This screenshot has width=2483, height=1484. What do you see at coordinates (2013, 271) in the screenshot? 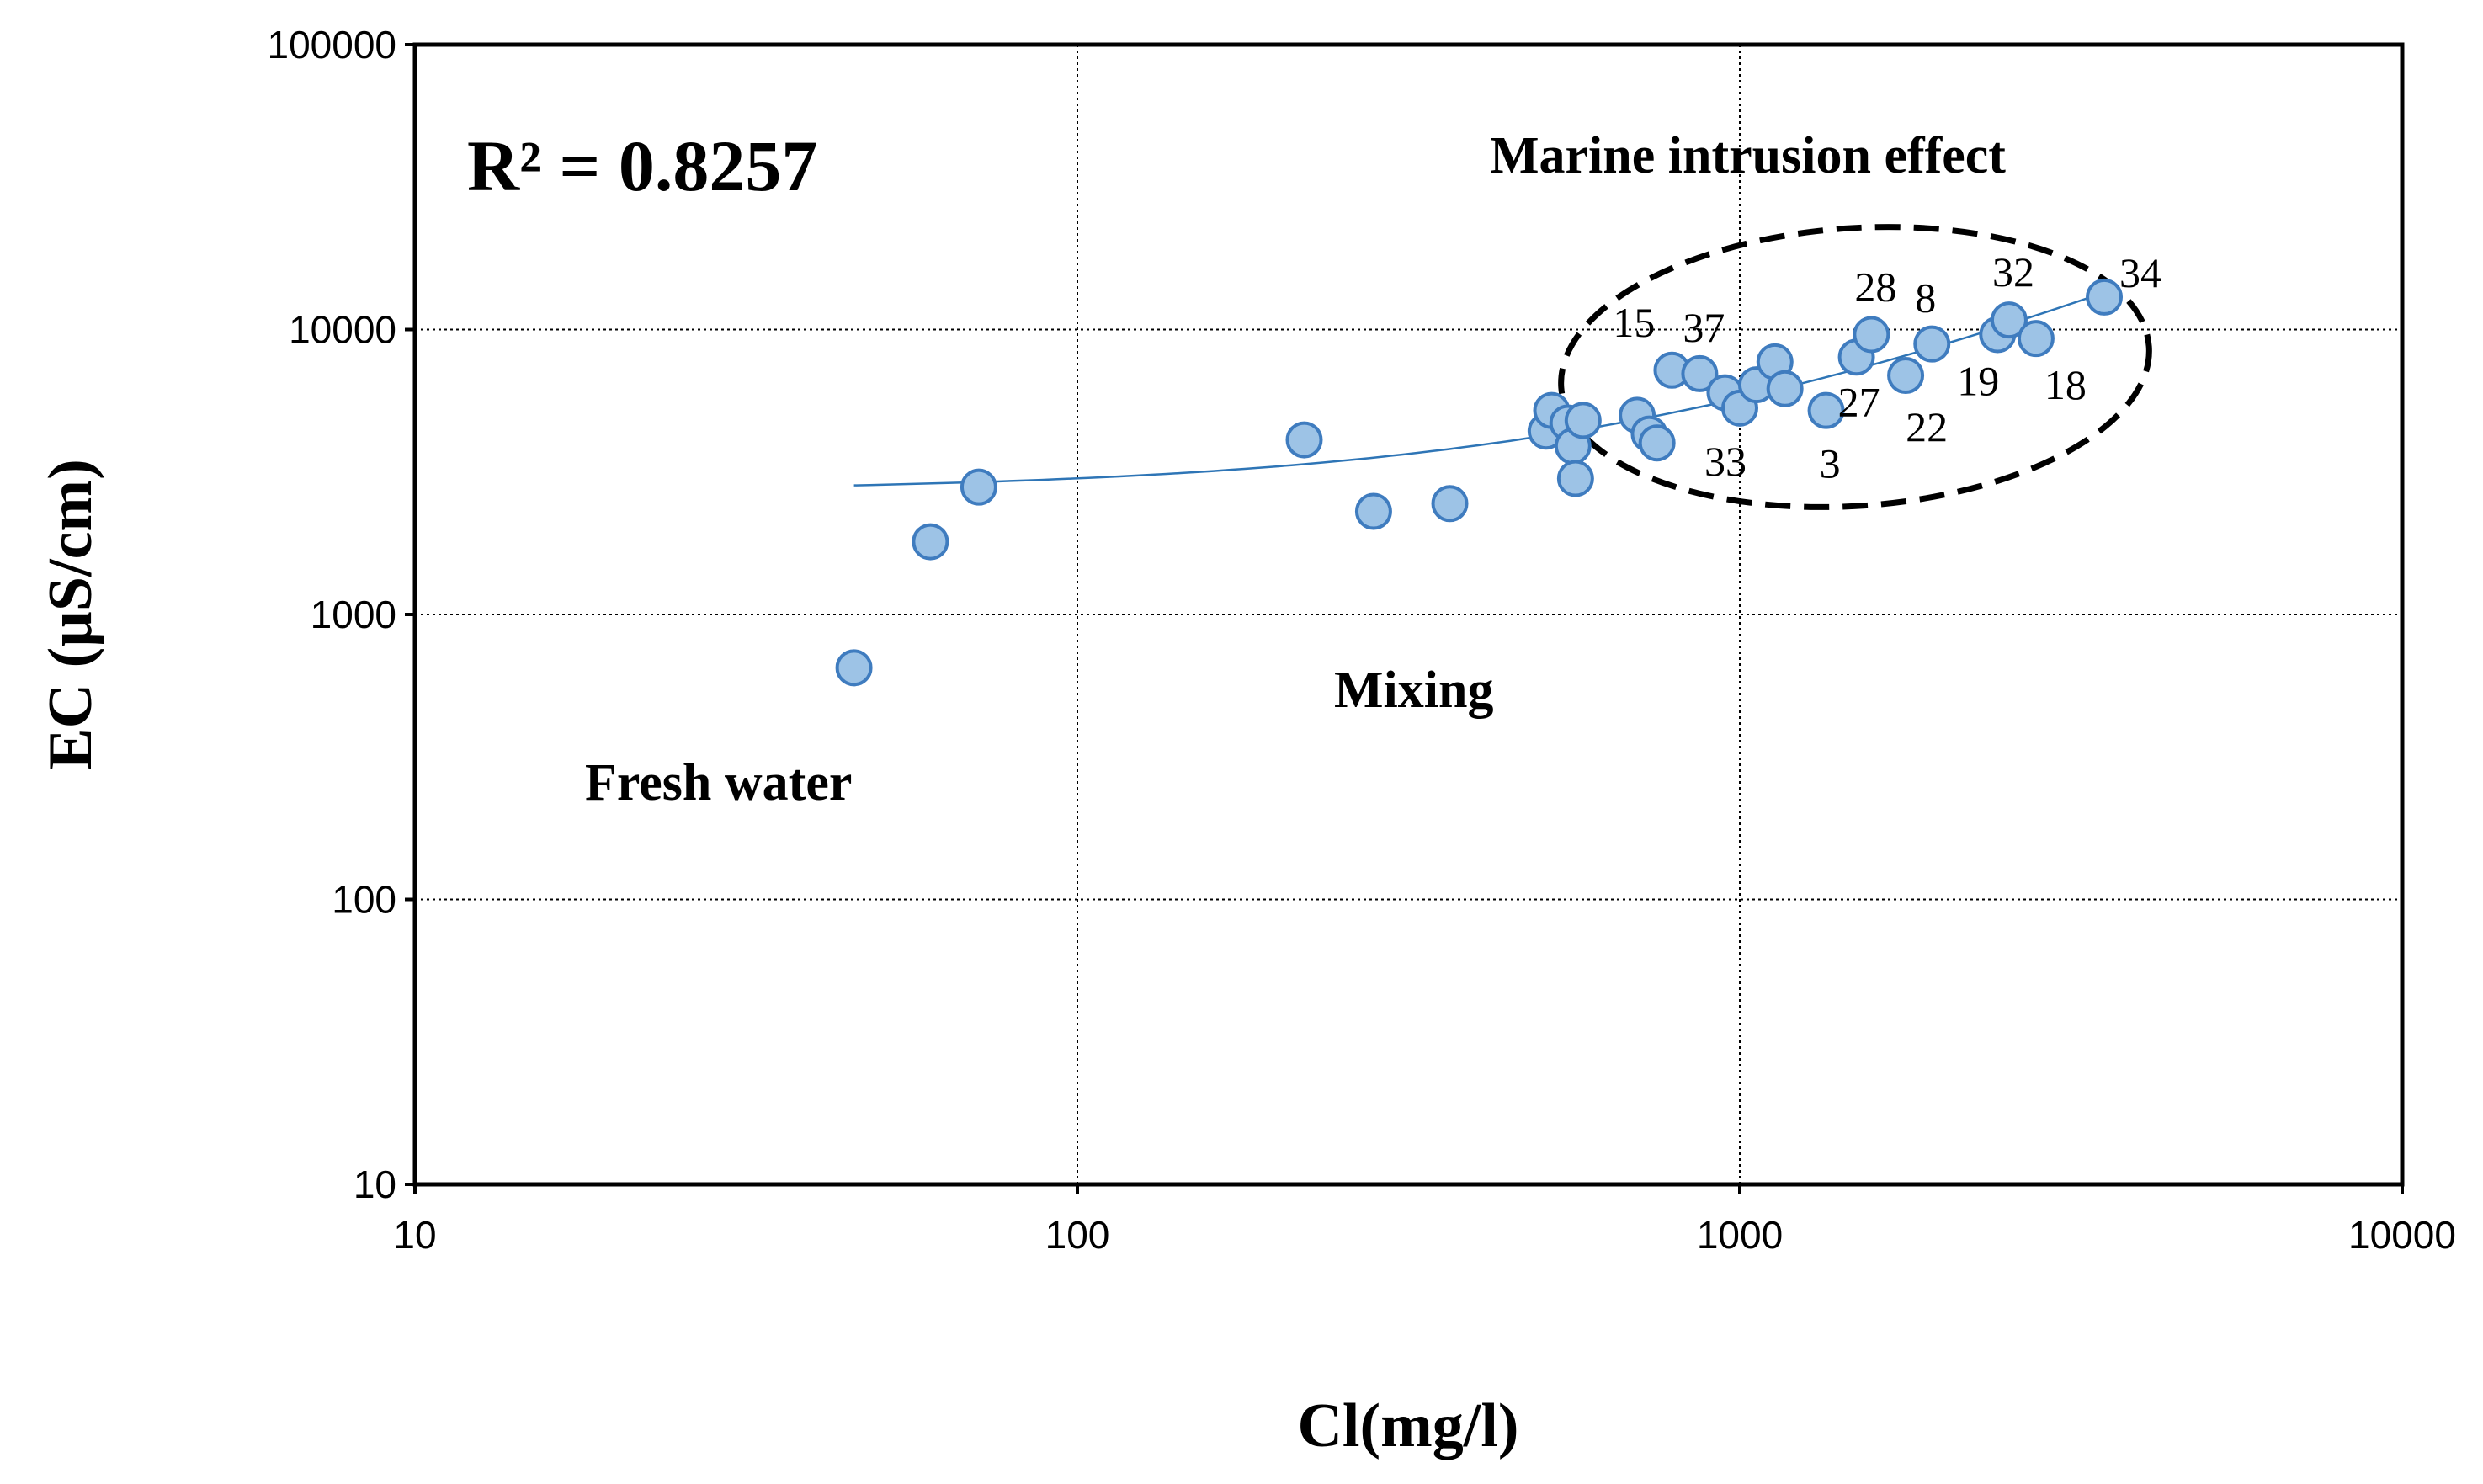
I see `data-point-label: 32` at bounding box center [2013, 271].